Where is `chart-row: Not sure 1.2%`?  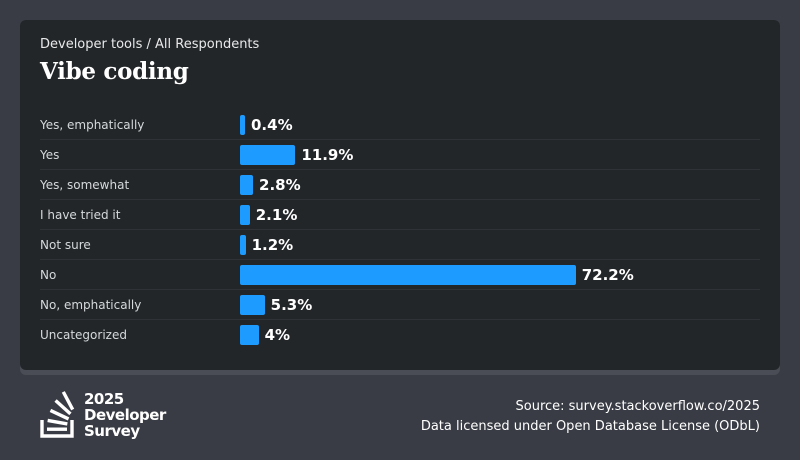 chart-row: Not sure 1.2% is located at coordinates (400, 245).